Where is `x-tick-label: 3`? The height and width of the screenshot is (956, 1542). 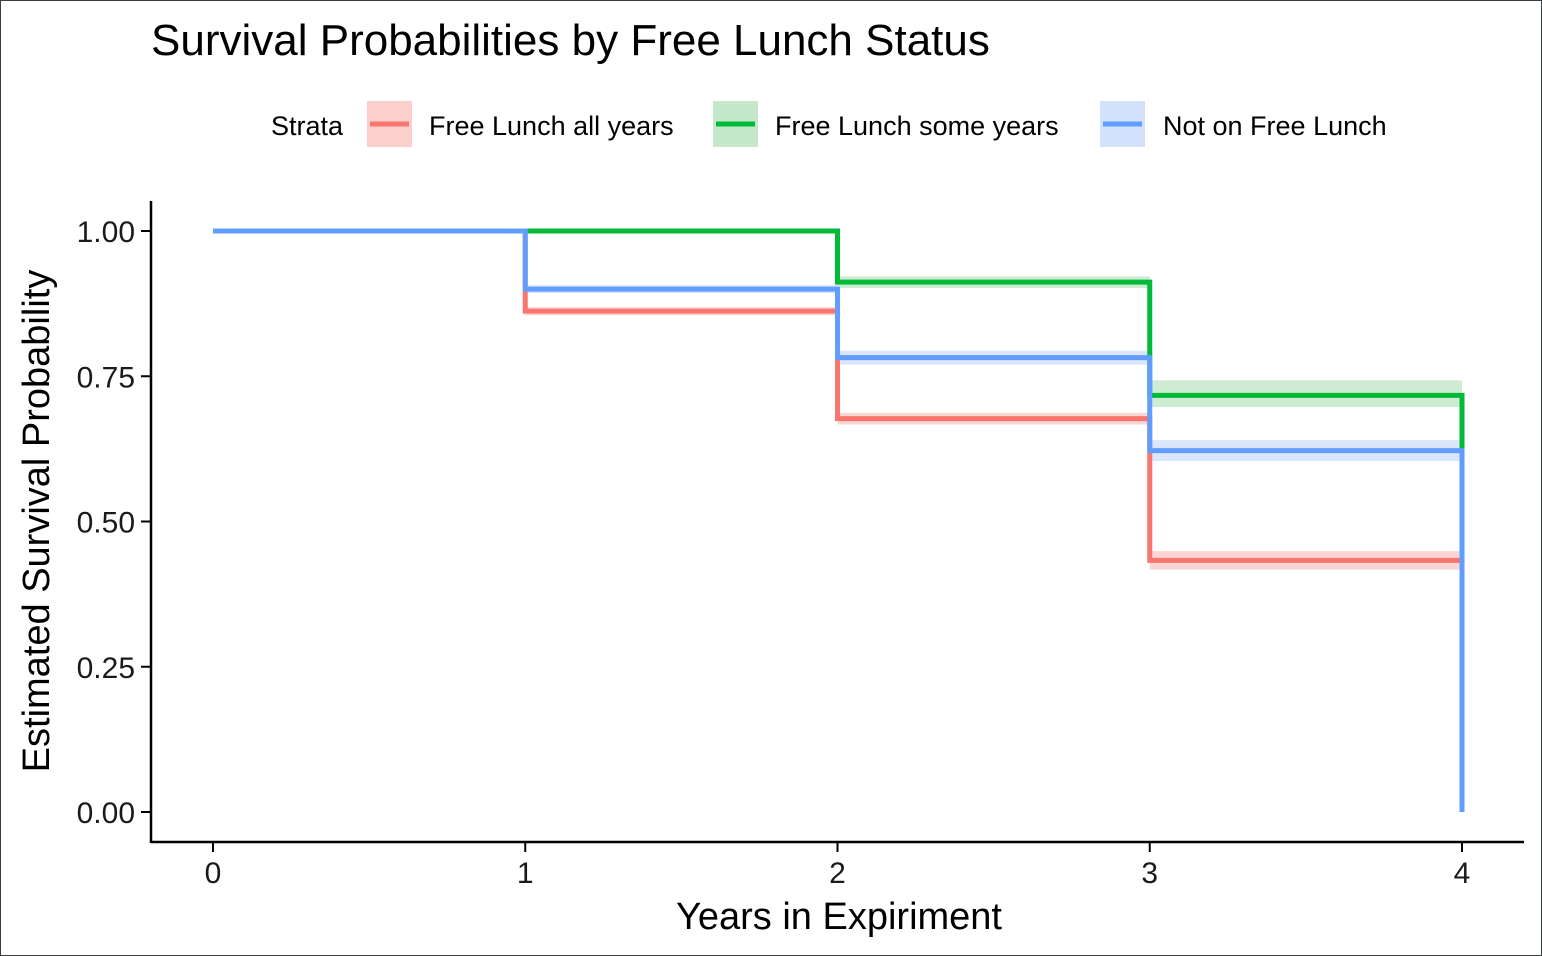
x-tick-label: 3 is located at coordinates (1149, 873).